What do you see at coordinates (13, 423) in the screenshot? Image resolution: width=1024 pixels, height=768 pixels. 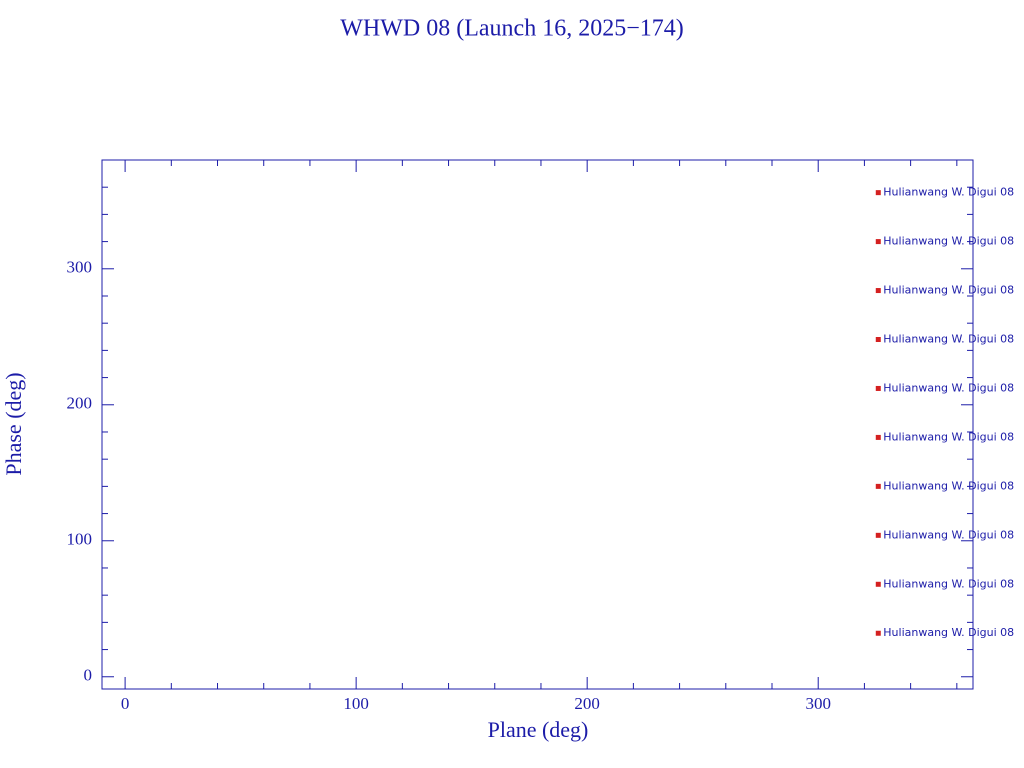 I see `y-axis-label: Phase (deg)` at bounding box center [13, 423].